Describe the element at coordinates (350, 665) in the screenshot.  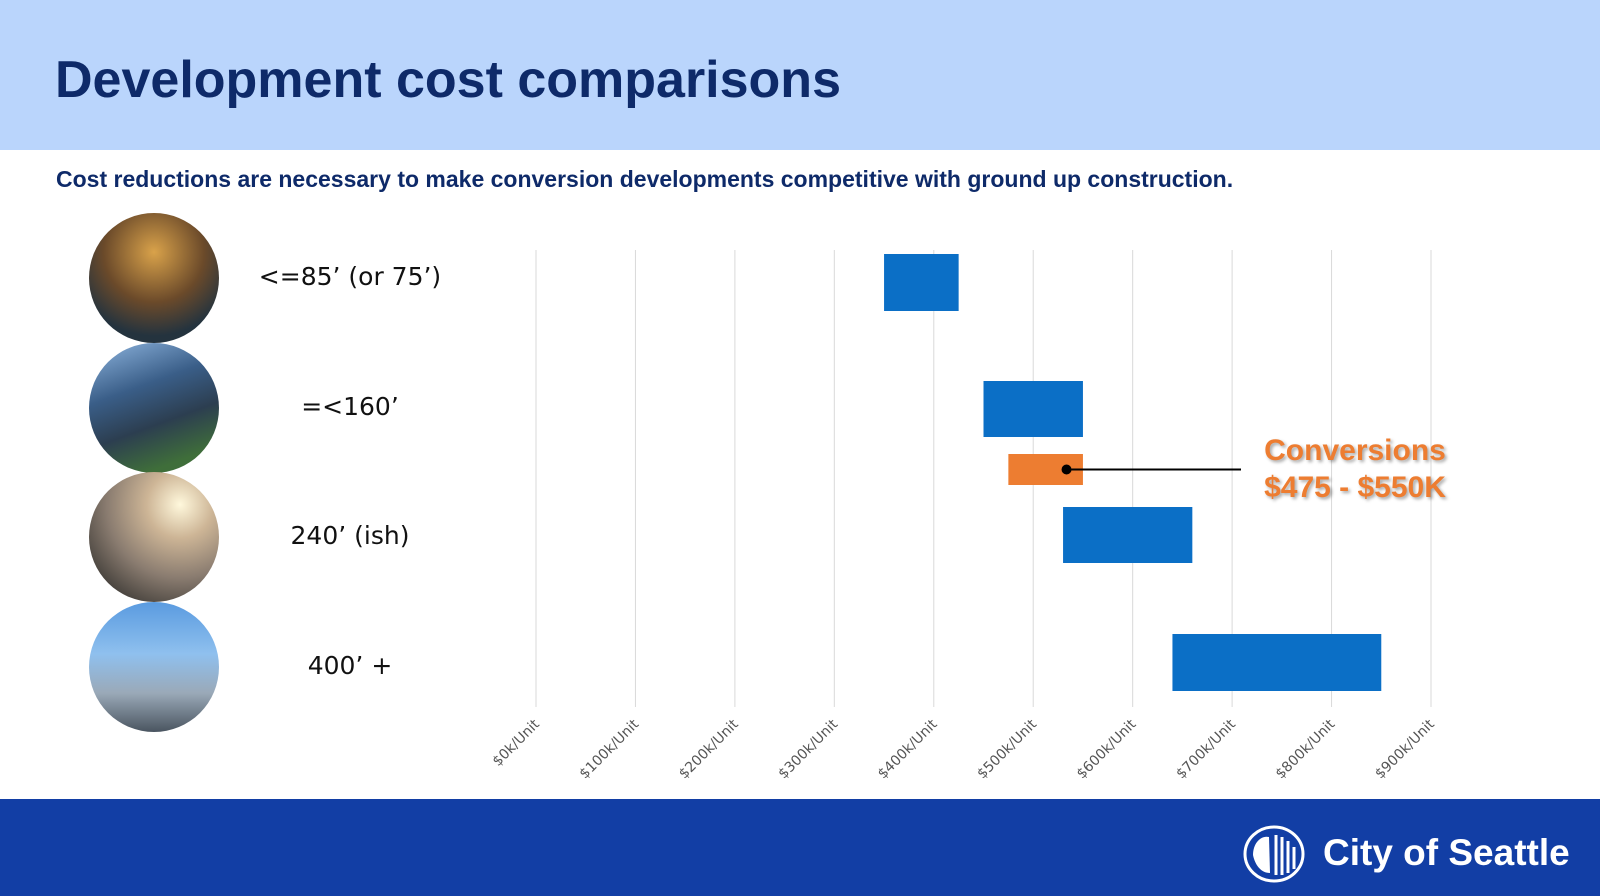
I see `row-label: 400’ +` at that location.